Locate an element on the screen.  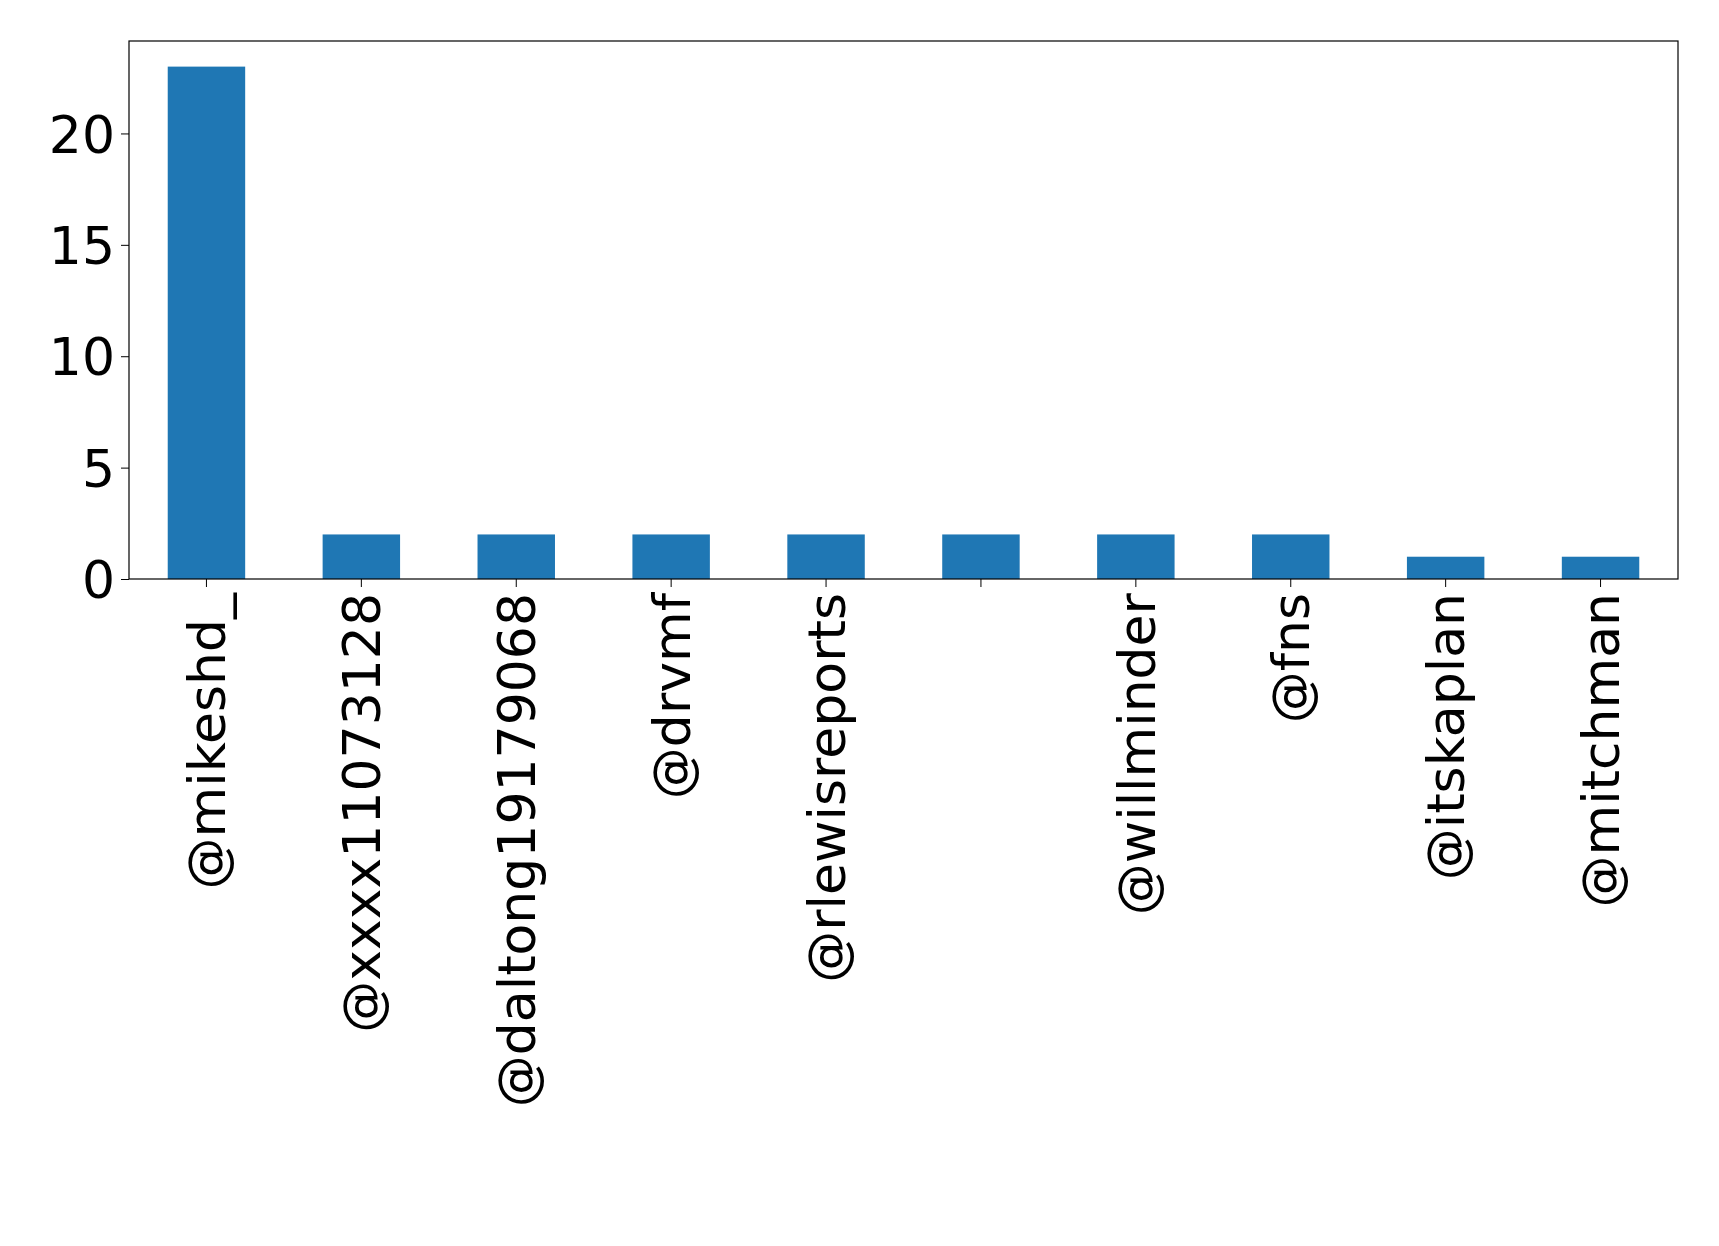
x-tick-label: @fns is located at coordinates (1291, 658).